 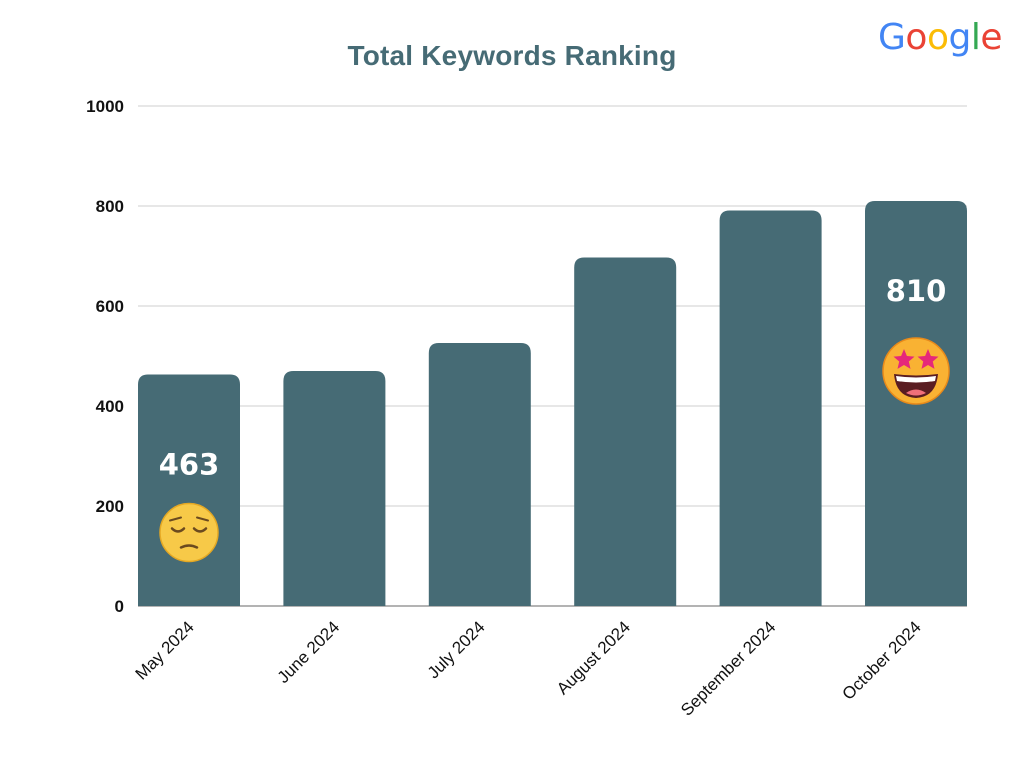 What do you see at coordinates (189, 532) in the screenshot?
I see `pensive-face-icon` at bounding box center [189, 532].